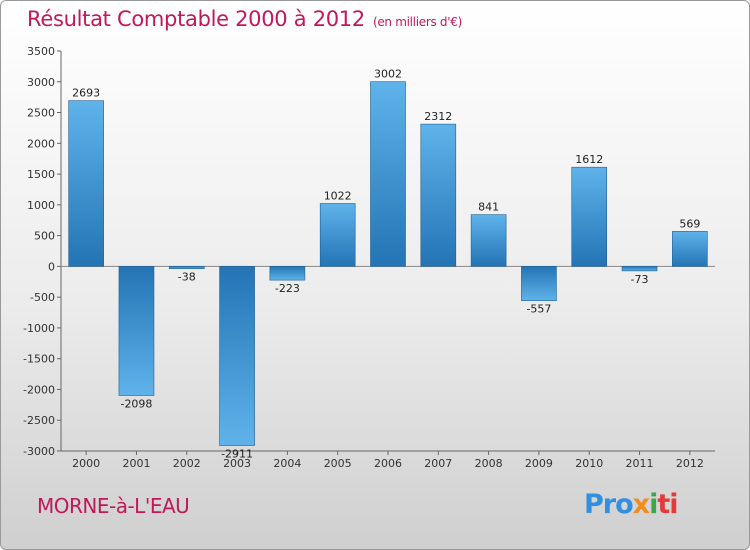  Describe the element at coordinates (287, 288) in the screenshot. I see `data-label-2004: -223` at that location.